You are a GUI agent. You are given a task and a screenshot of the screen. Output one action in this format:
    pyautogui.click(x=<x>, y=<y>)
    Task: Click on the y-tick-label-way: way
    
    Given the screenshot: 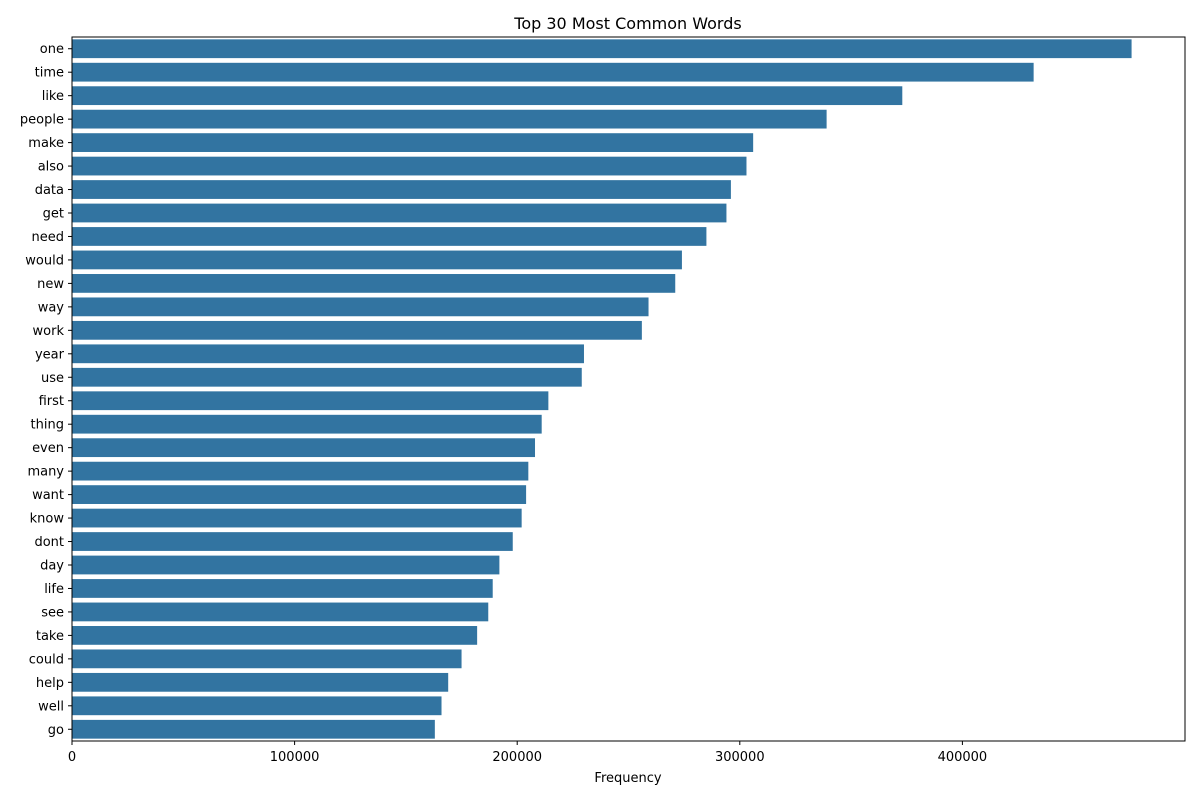 What is the action you would take?
    pyautogui.click(x=51, y=307)
    